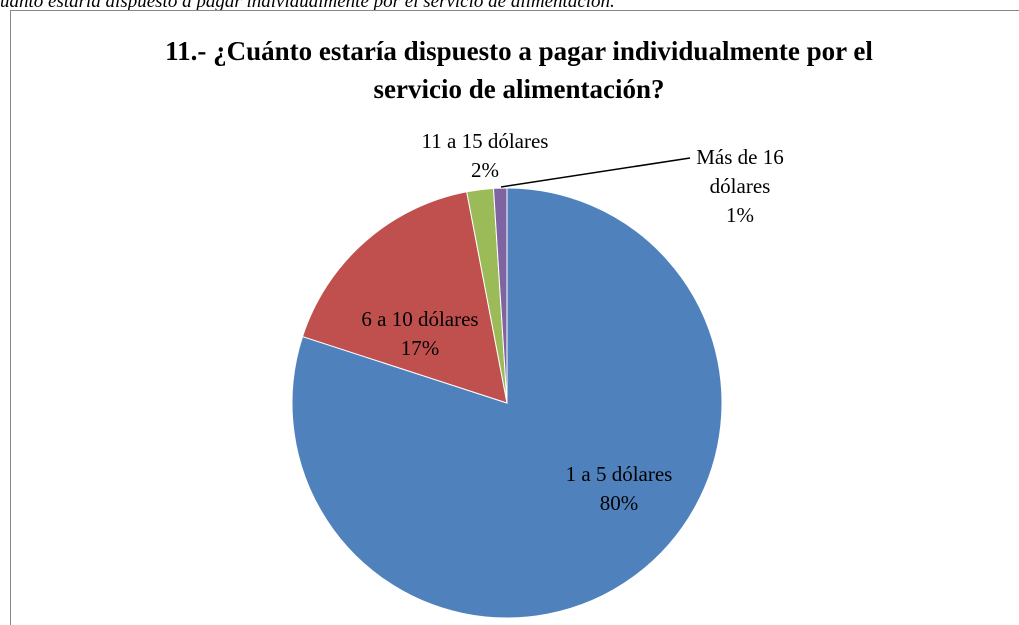  What do you see at coordinates (485, 170) in the screenshot?
I see `slice-value-label: 2%` at bounding box center [485, 170].